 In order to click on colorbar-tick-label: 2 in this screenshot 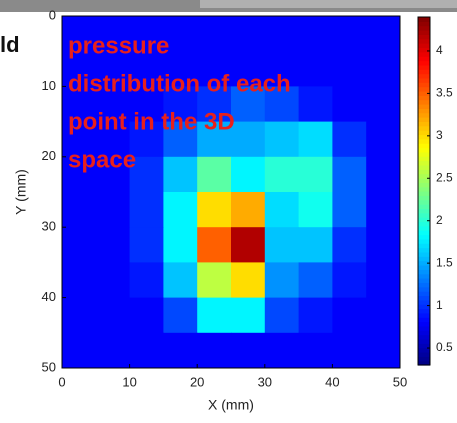, I will do `click(439, 220)`.